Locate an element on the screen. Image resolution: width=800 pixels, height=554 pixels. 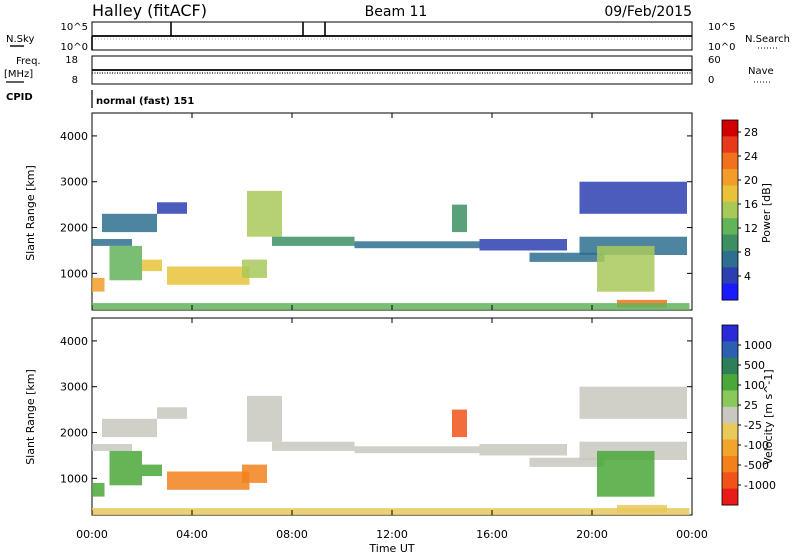
x-tick-label: 12:00 is located at coordinates (392, 534).